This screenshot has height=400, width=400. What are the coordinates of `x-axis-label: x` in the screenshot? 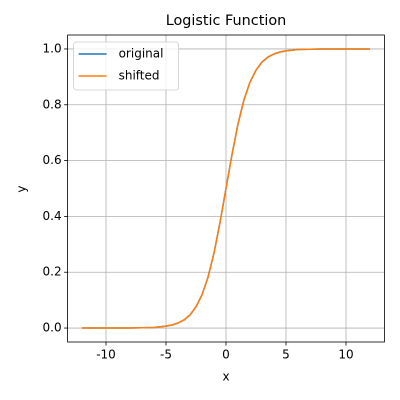 It's located at (225, 377).